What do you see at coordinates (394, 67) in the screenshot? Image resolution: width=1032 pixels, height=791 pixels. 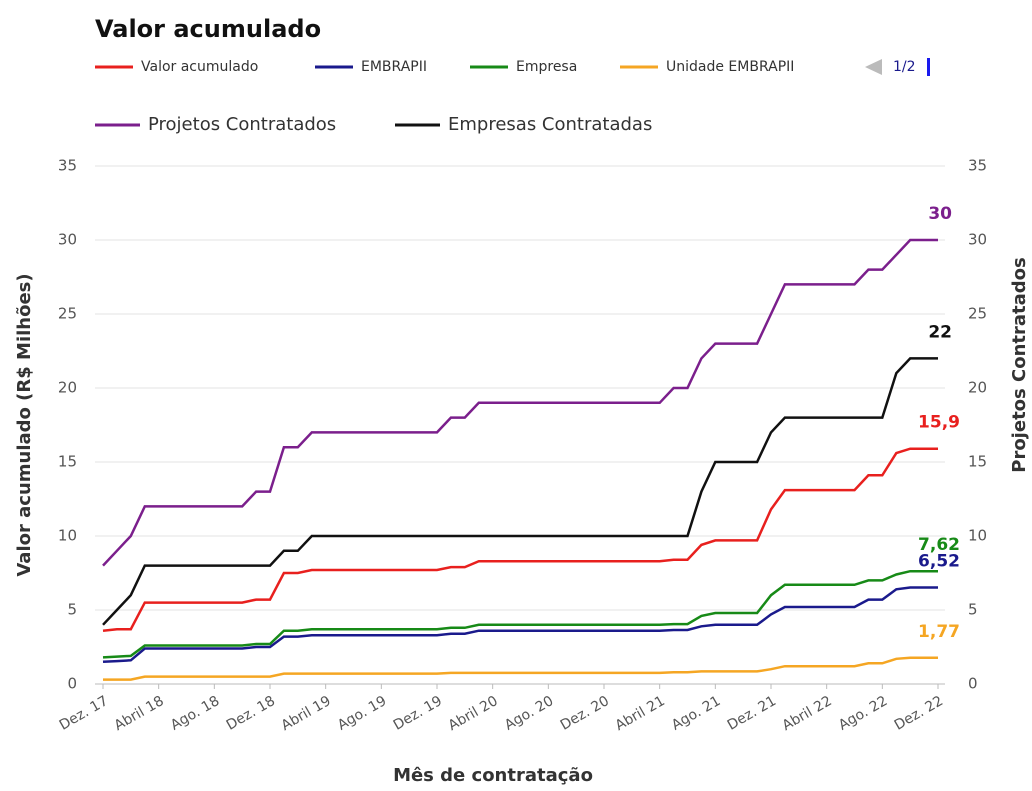 I see `legend-label: EMBRAPII` at bounding box center [394, 67].